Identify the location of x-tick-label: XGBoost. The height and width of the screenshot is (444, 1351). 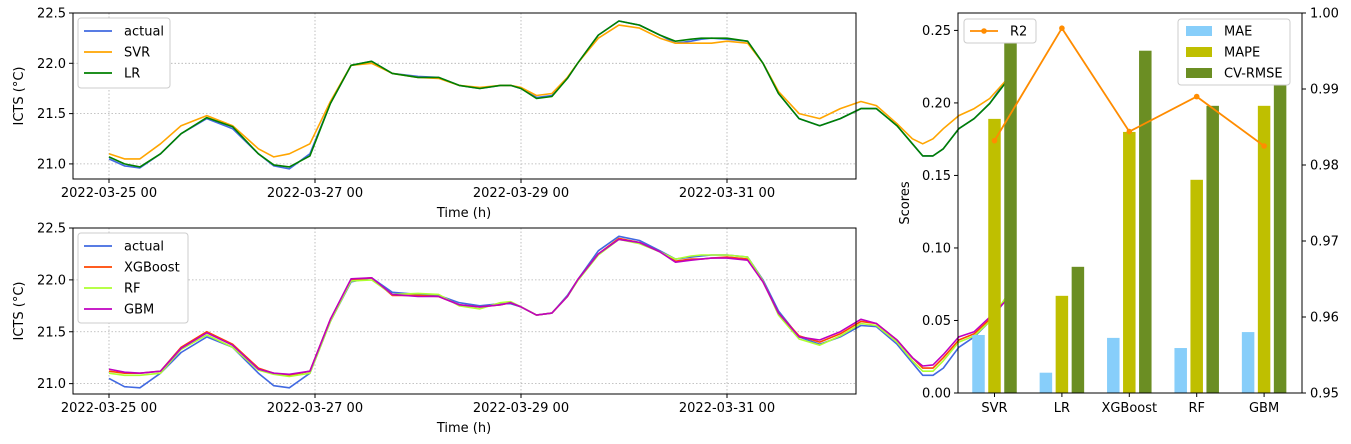
(1129, 408).